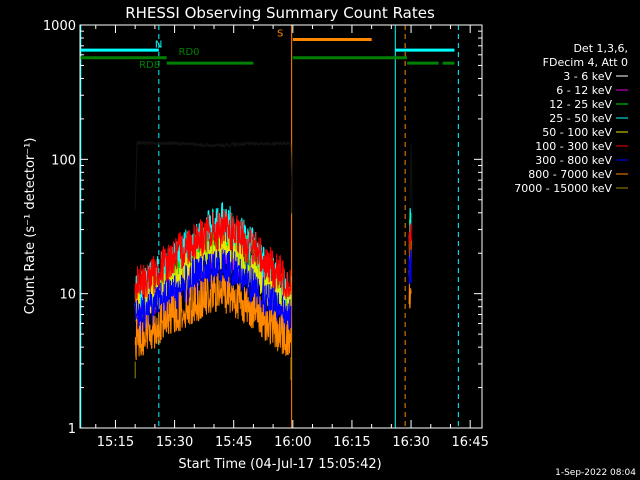 The width and height of the screenshot is (640, 480). Describe the element at coordinates (600, 48) in the screenshot. I see `legend-header-0: Det 1,3,6,` at that location.